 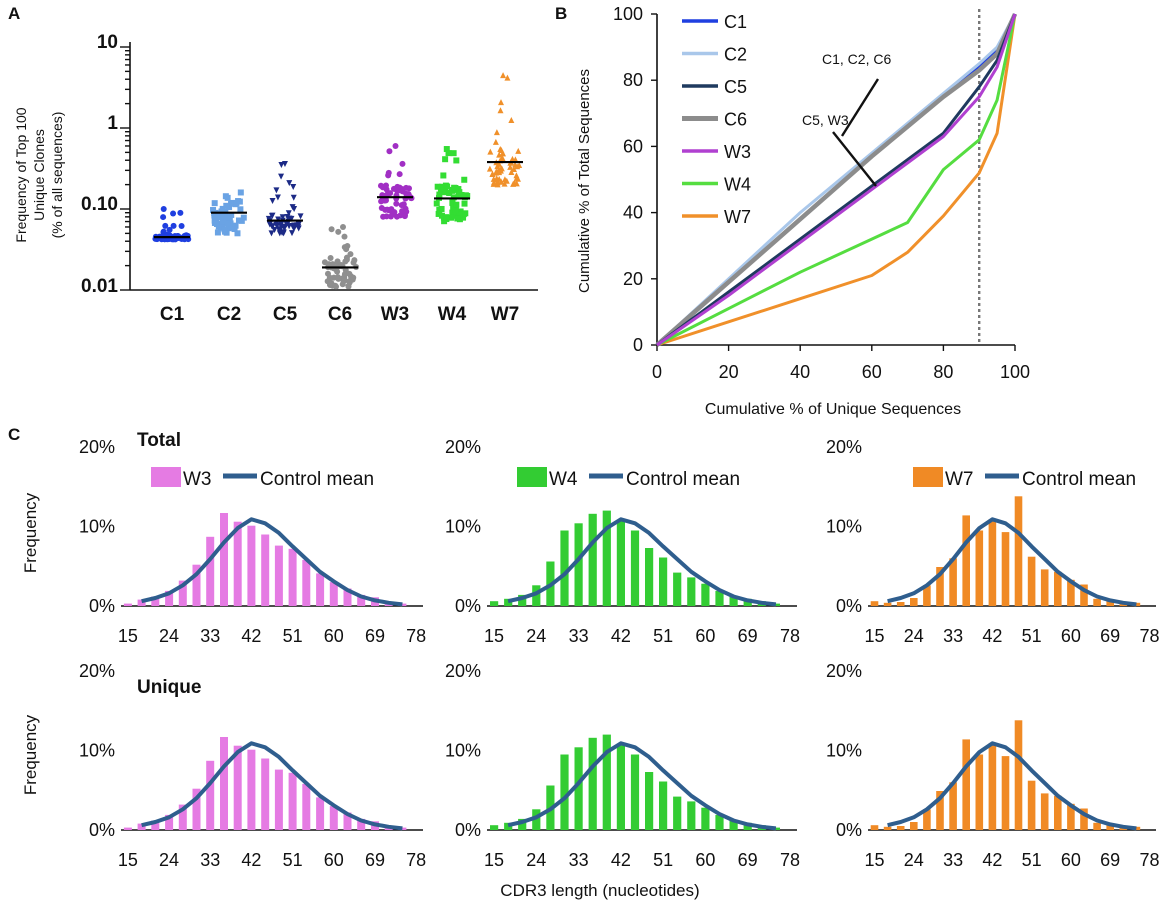 I want to click on histogram-ytick: 20%, so click(x=463, y=447).